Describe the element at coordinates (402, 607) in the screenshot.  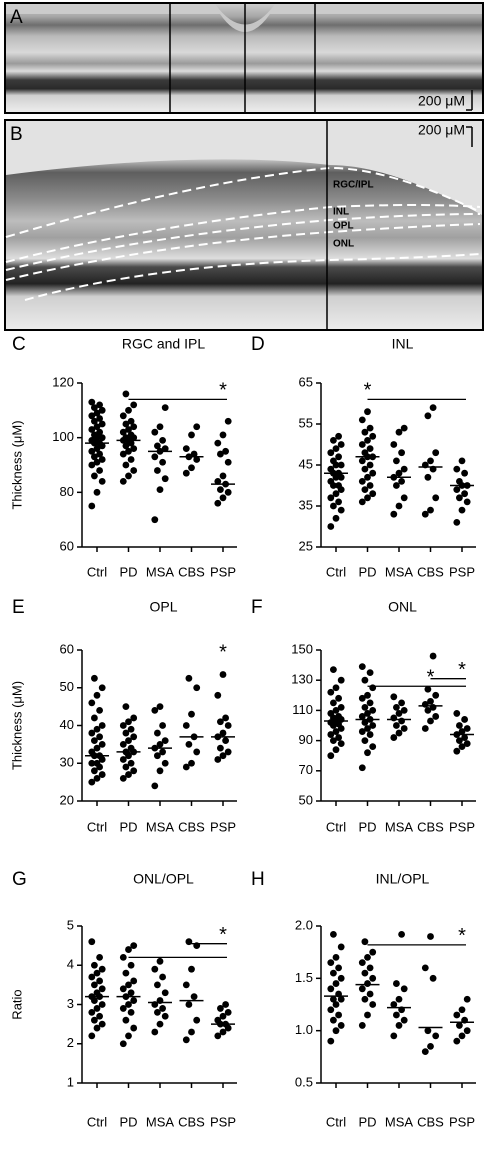
I see `chart-title: ONL` at that location.